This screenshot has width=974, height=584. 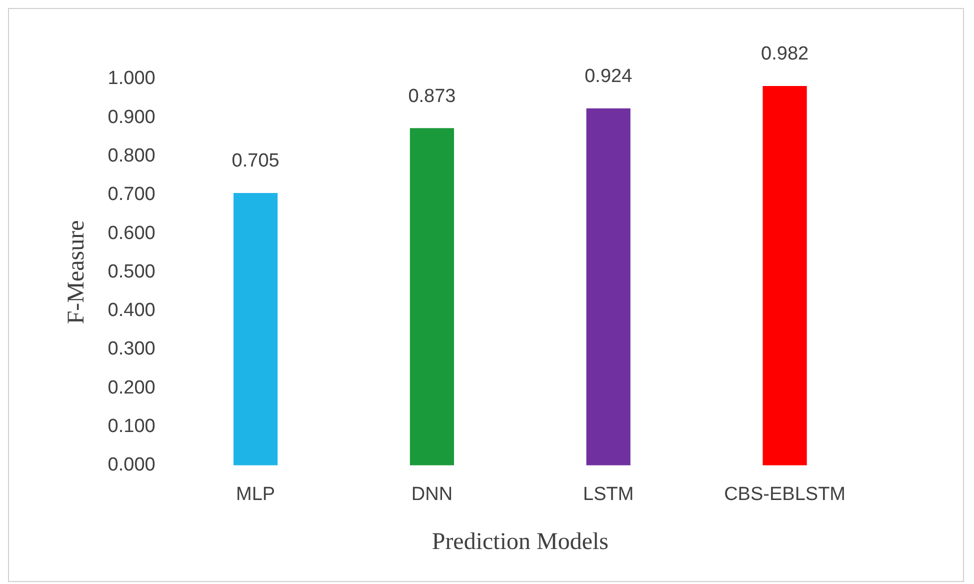 I want to click on x-tick-label: LSTM, so click(x=608, y=495).